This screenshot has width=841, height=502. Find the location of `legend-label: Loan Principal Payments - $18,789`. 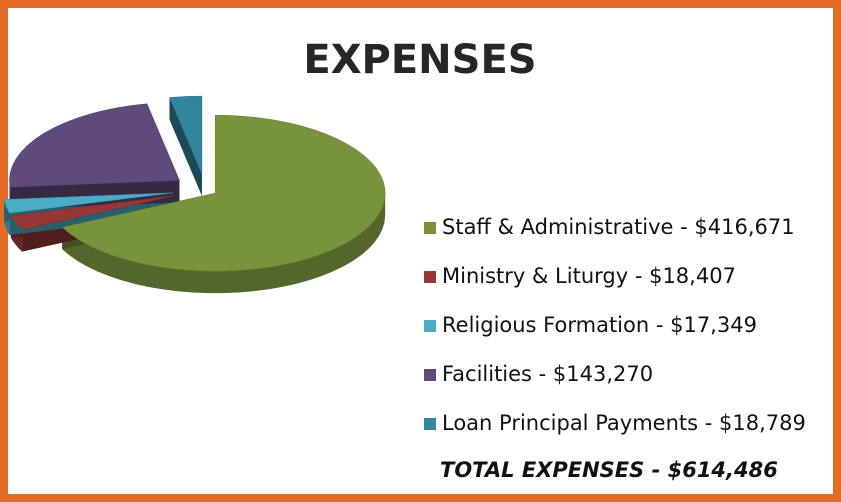

legend-label: Loan Principal Payments - $18,789 is located at coordinates (624, 423).